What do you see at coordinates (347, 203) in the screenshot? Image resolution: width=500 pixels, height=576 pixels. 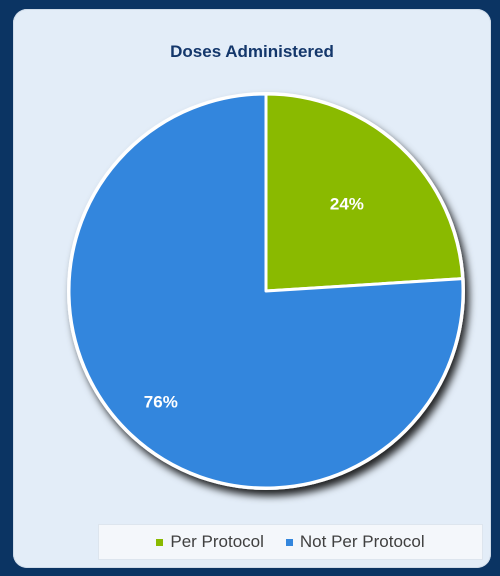 I see `data-label-per-protocol: 24%` at bounding box center [347, 203].